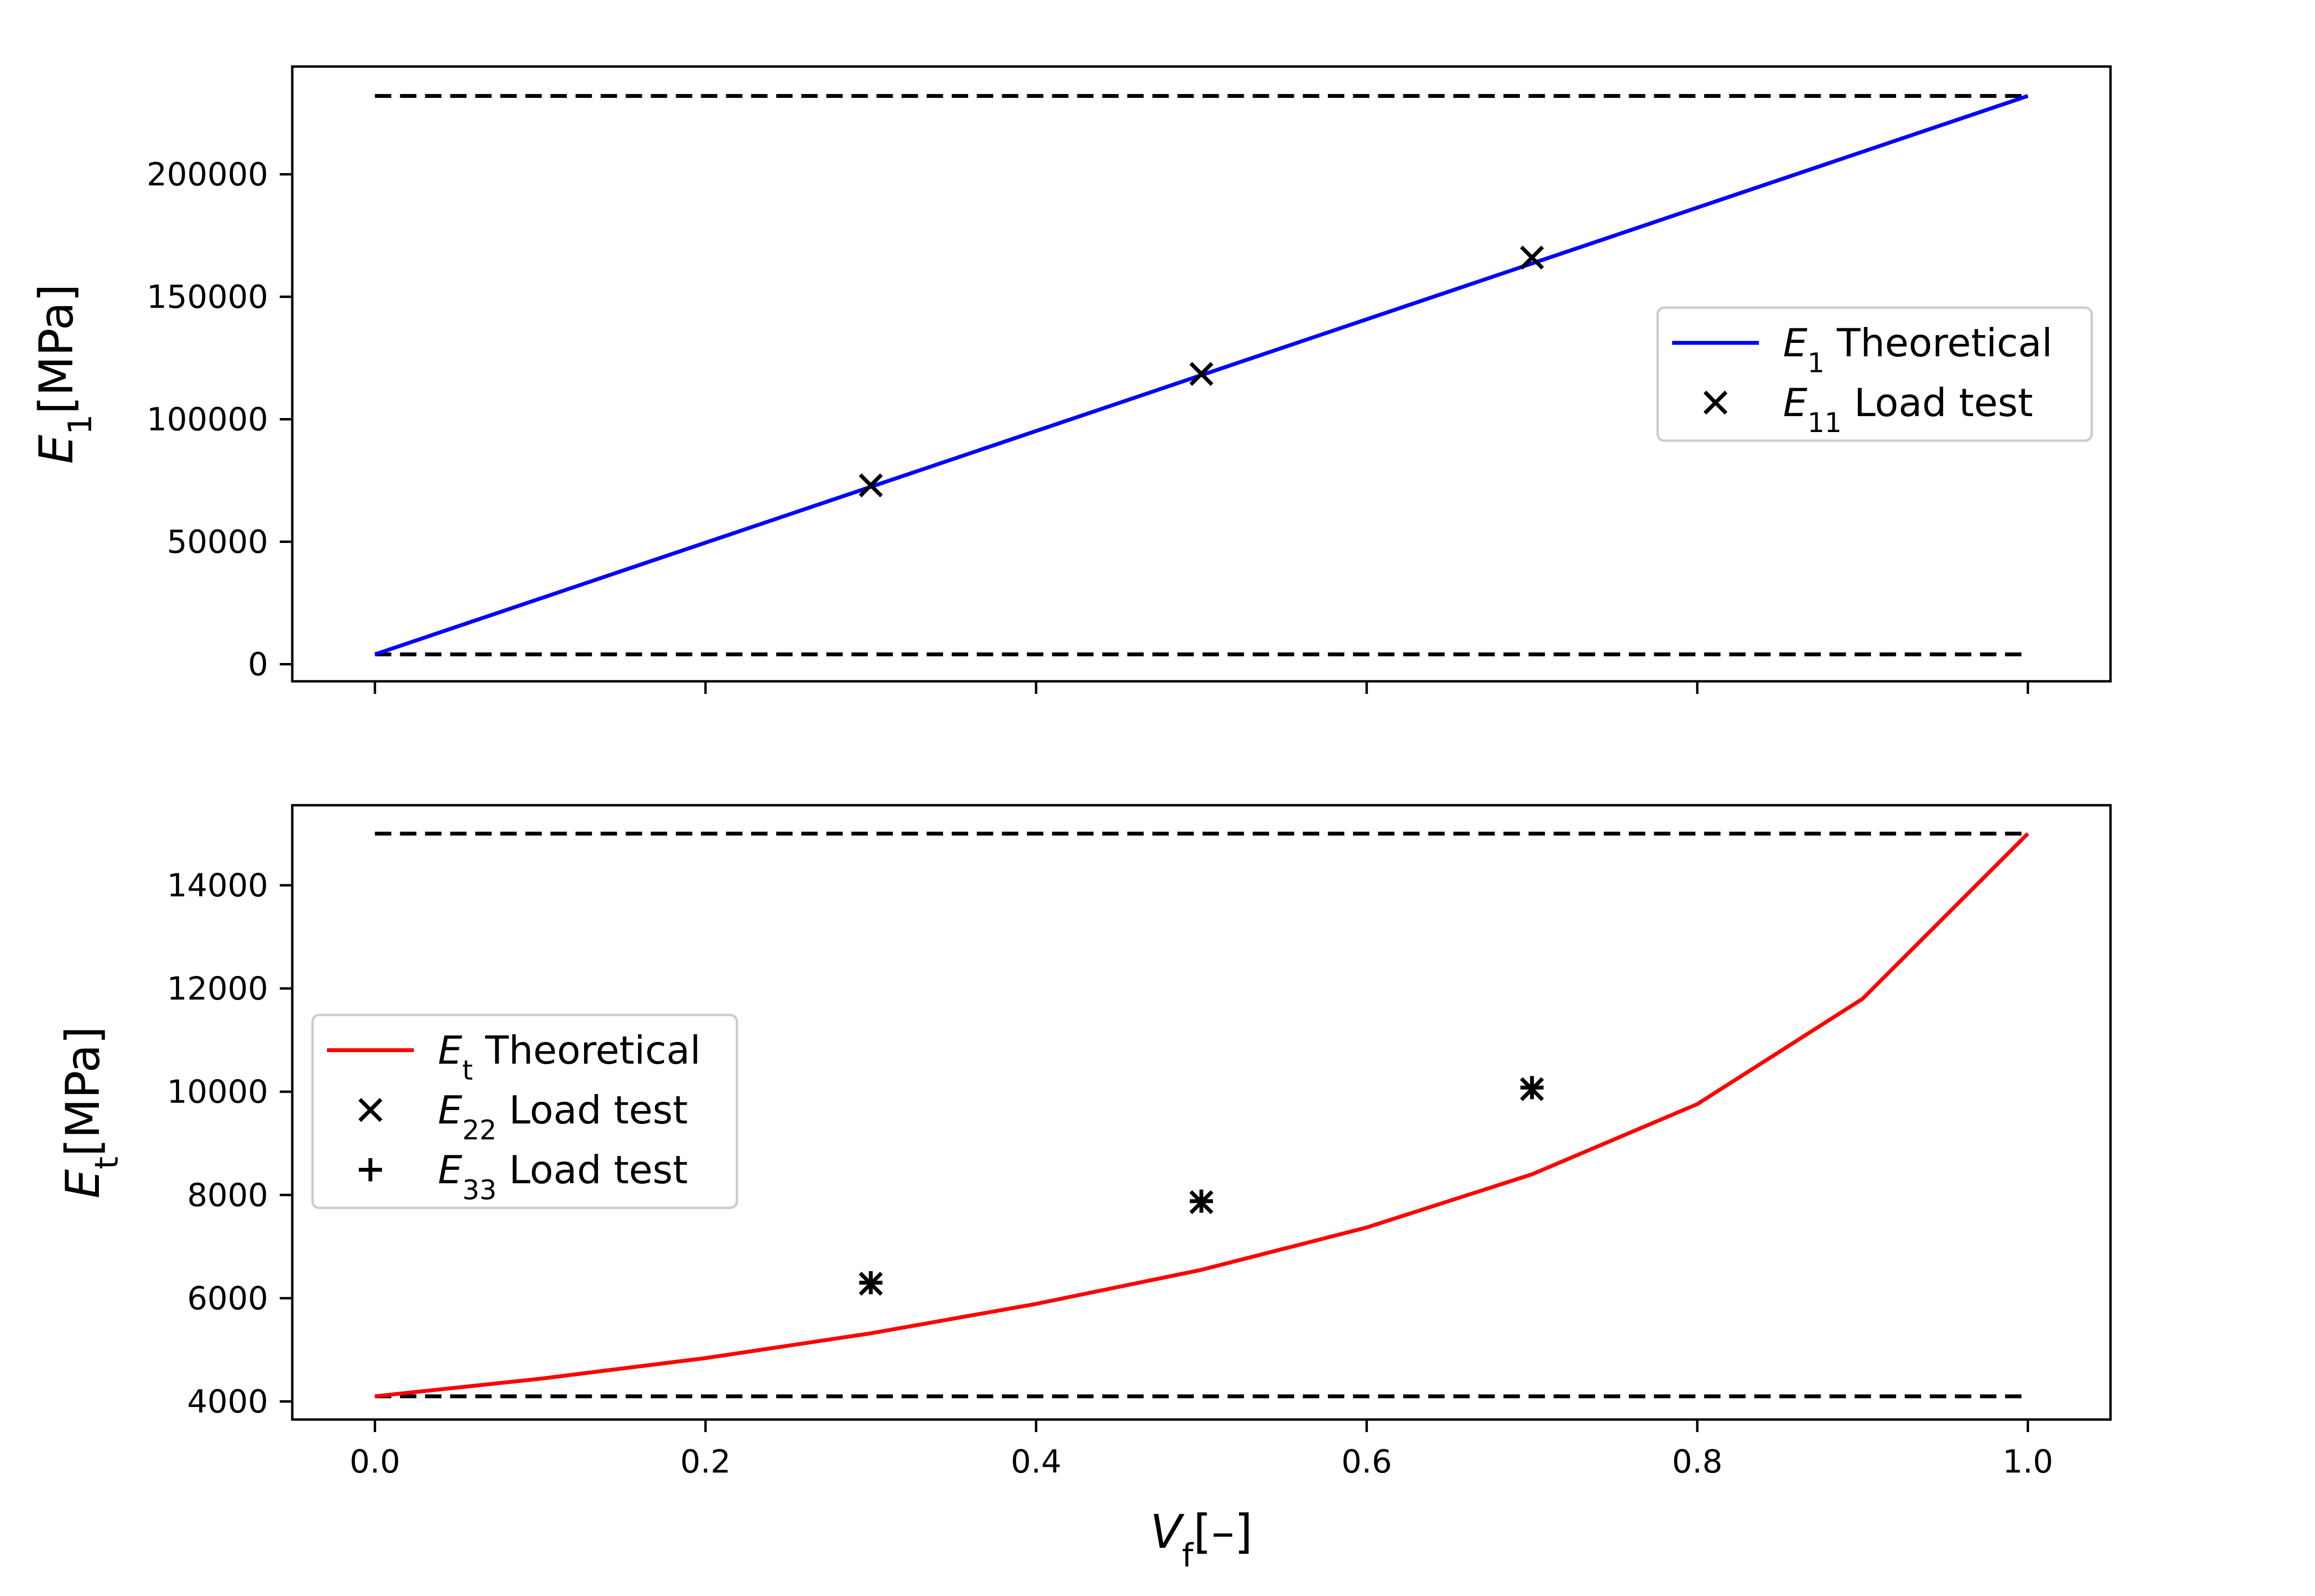 The width and height of the screenshot is (2315, 1596). Describe the element at coordinates (218, 1092) in the screenshot. I see `y-tick-label-3: 10000` at that location.